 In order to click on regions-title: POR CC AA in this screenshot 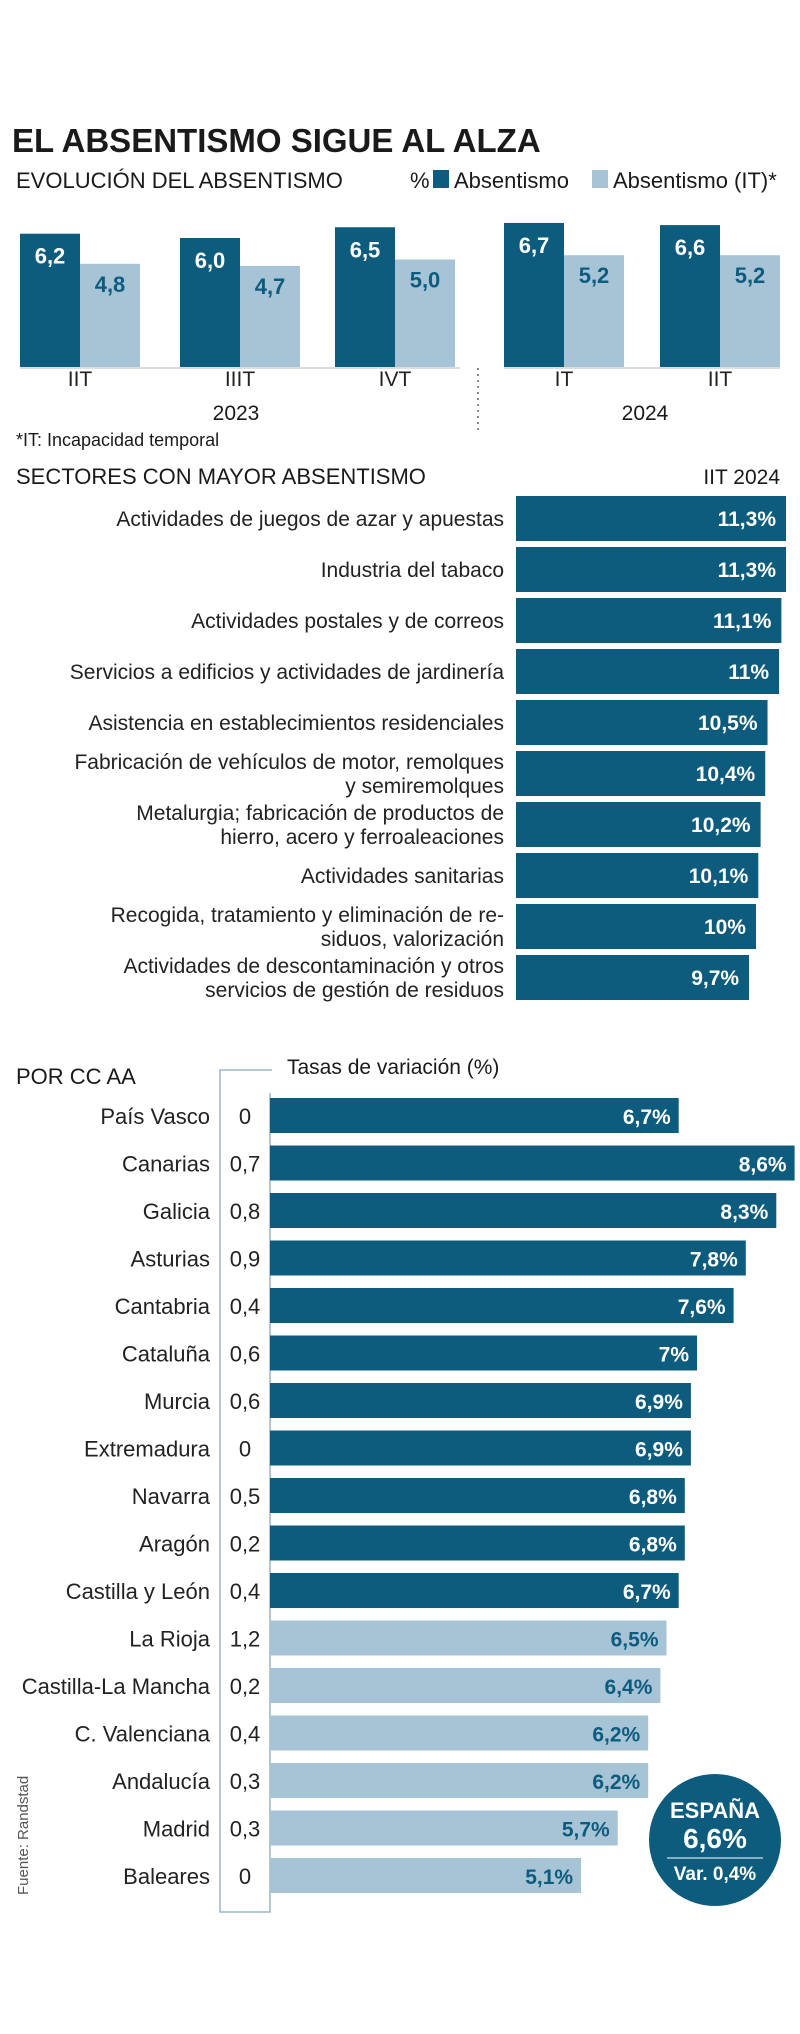, I will do `click(76, 1076)`.